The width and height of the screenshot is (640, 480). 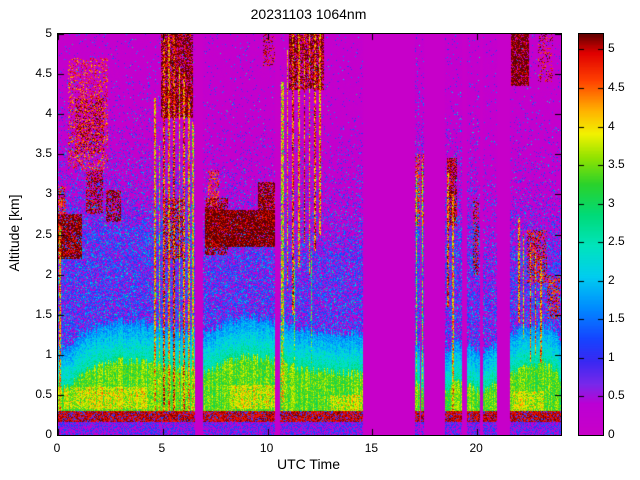 What do you see at coordinates (43, 313) in the screenshot?
I see `y-tick-label: 1.5` at bounding box center [43, 313].